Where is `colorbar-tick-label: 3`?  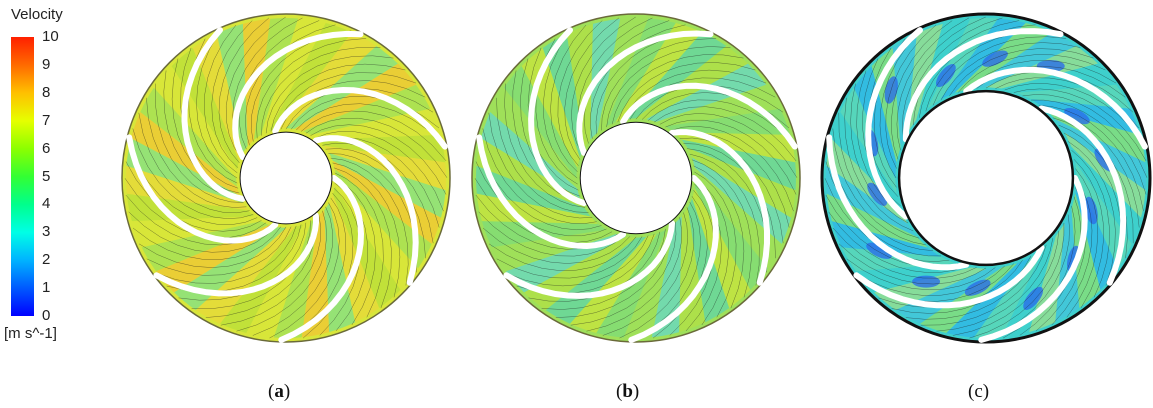
colorbar-tick-label: 3 is located at coordinates (46, 232).